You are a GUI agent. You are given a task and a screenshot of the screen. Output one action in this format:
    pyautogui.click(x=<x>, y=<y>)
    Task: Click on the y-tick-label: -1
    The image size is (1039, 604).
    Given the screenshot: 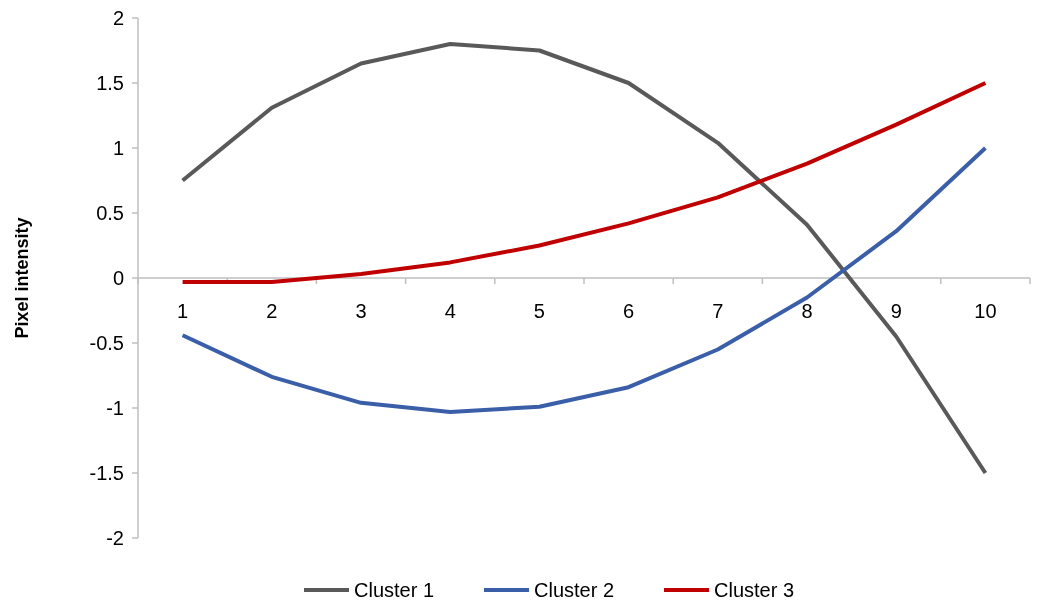 What is the action you would take?
    pyautogui.click(x=115, y=408)
    